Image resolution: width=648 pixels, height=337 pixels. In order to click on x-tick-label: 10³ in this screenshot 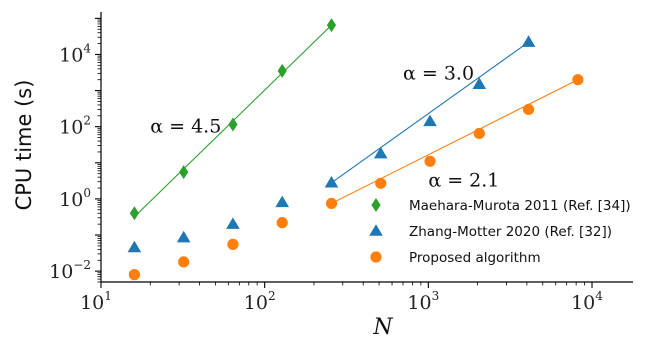, I will do `click(423, 301)`.